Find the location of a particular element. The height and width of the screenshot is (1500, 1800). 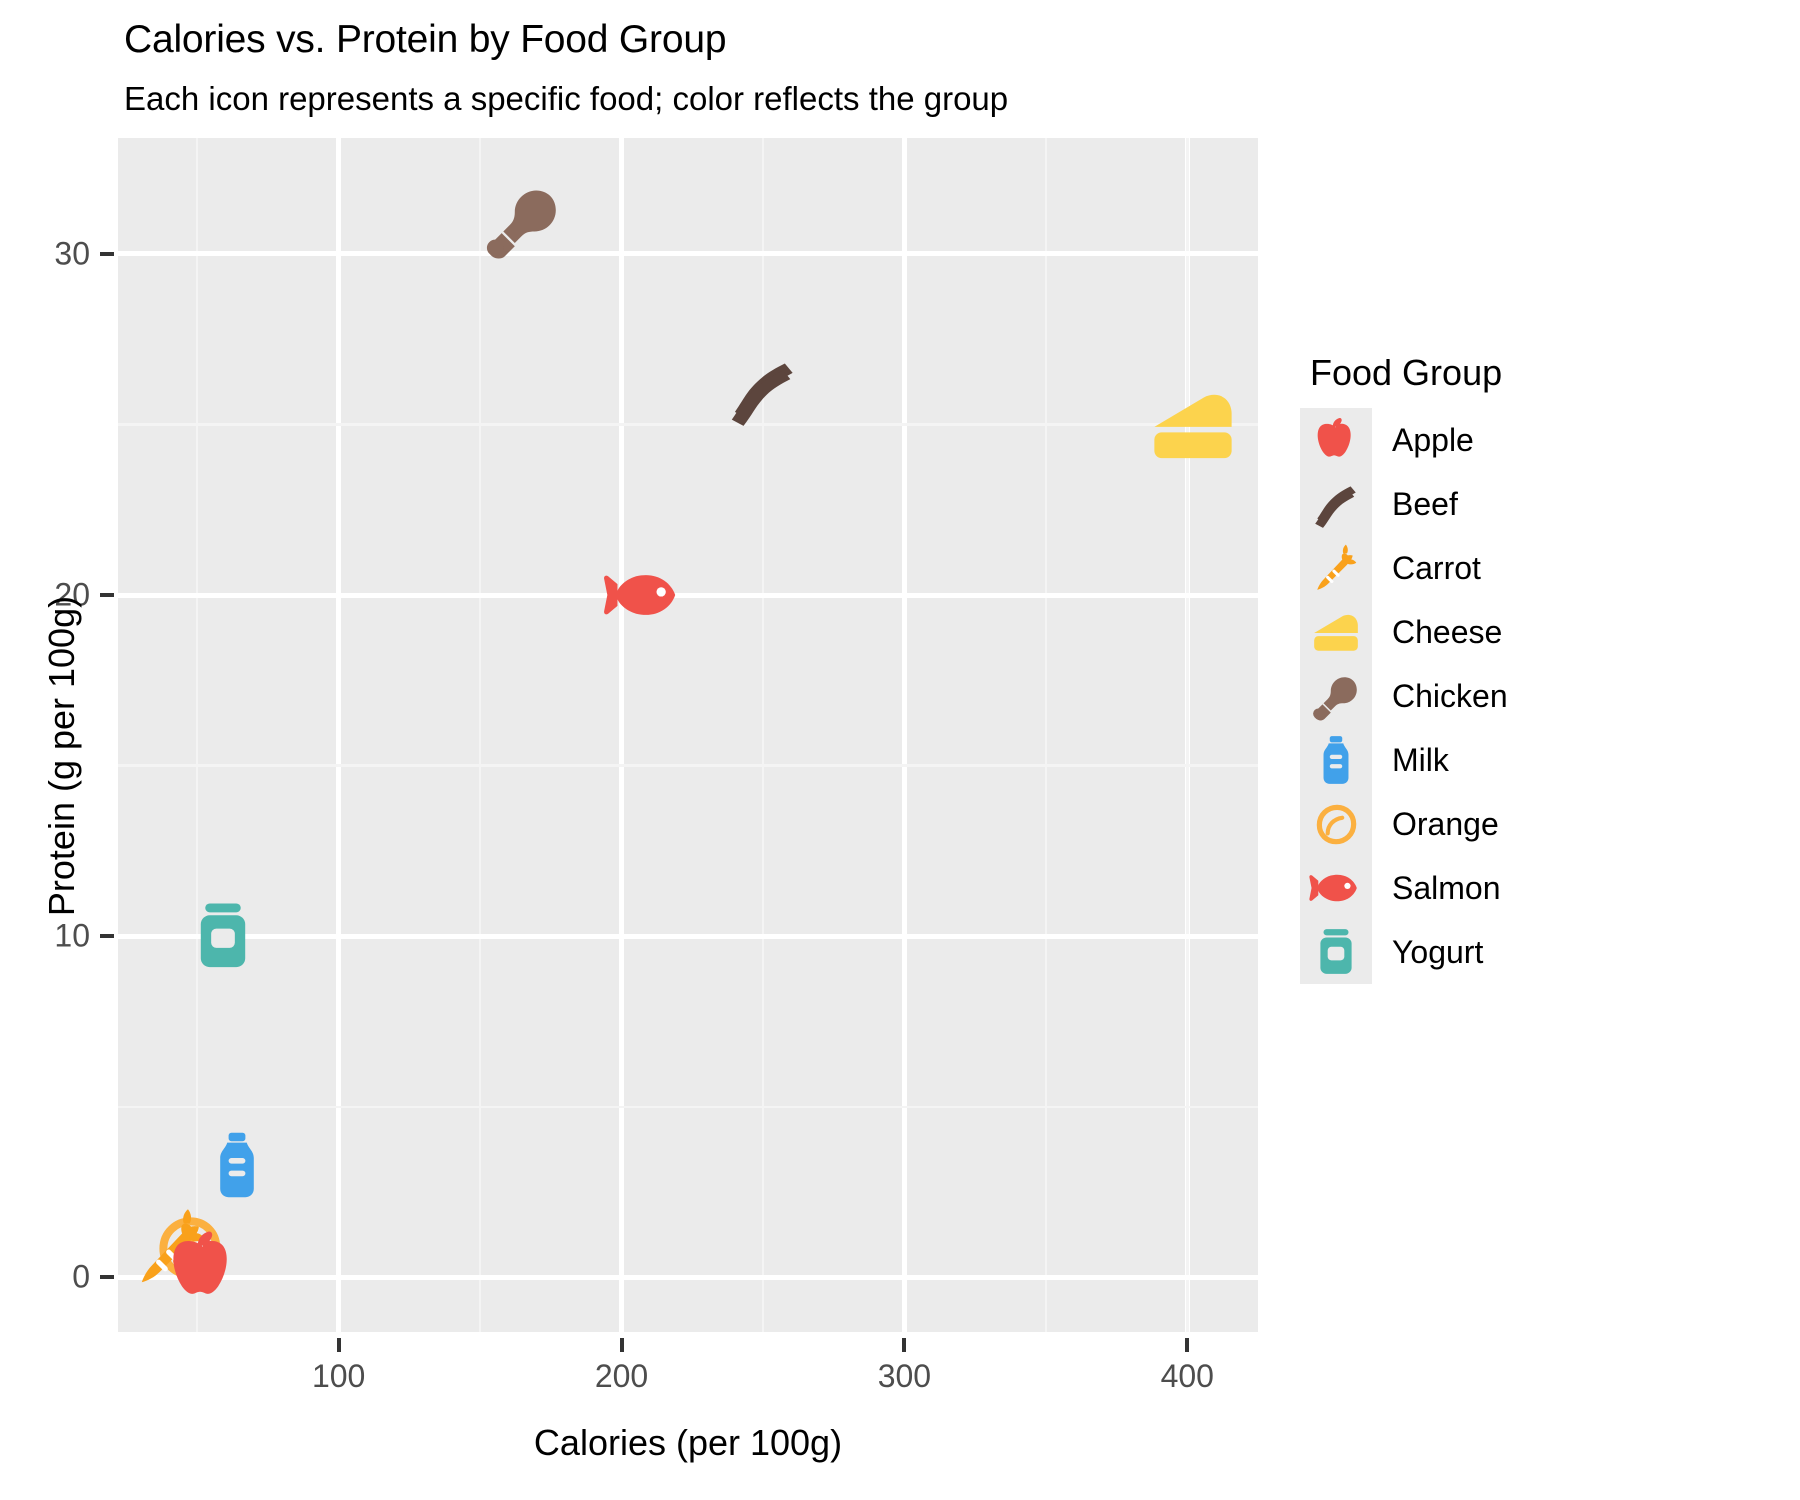

page-title: Calories vs. Protein by Food Group is located at coordinates (425, 39).